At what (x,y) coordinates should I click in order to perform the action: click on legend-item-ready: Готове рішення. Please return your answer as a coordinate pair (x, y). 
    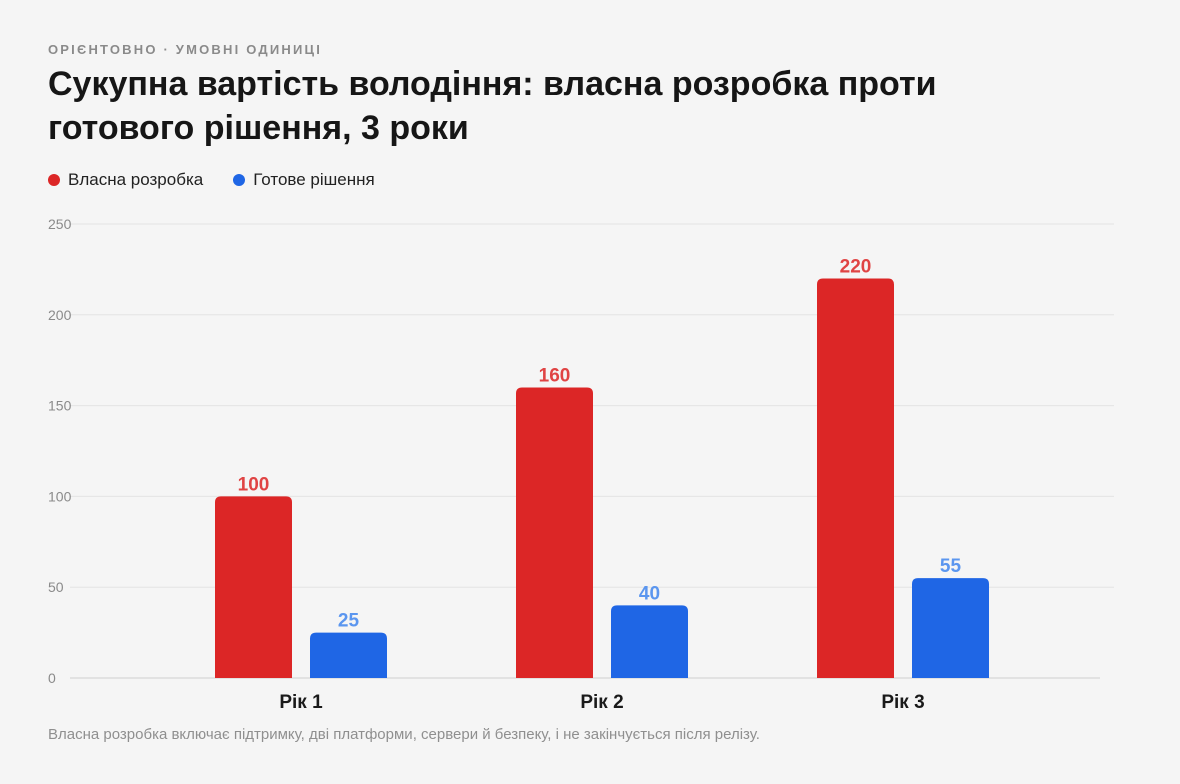
    Looking at the image, I should click on (304, 180).